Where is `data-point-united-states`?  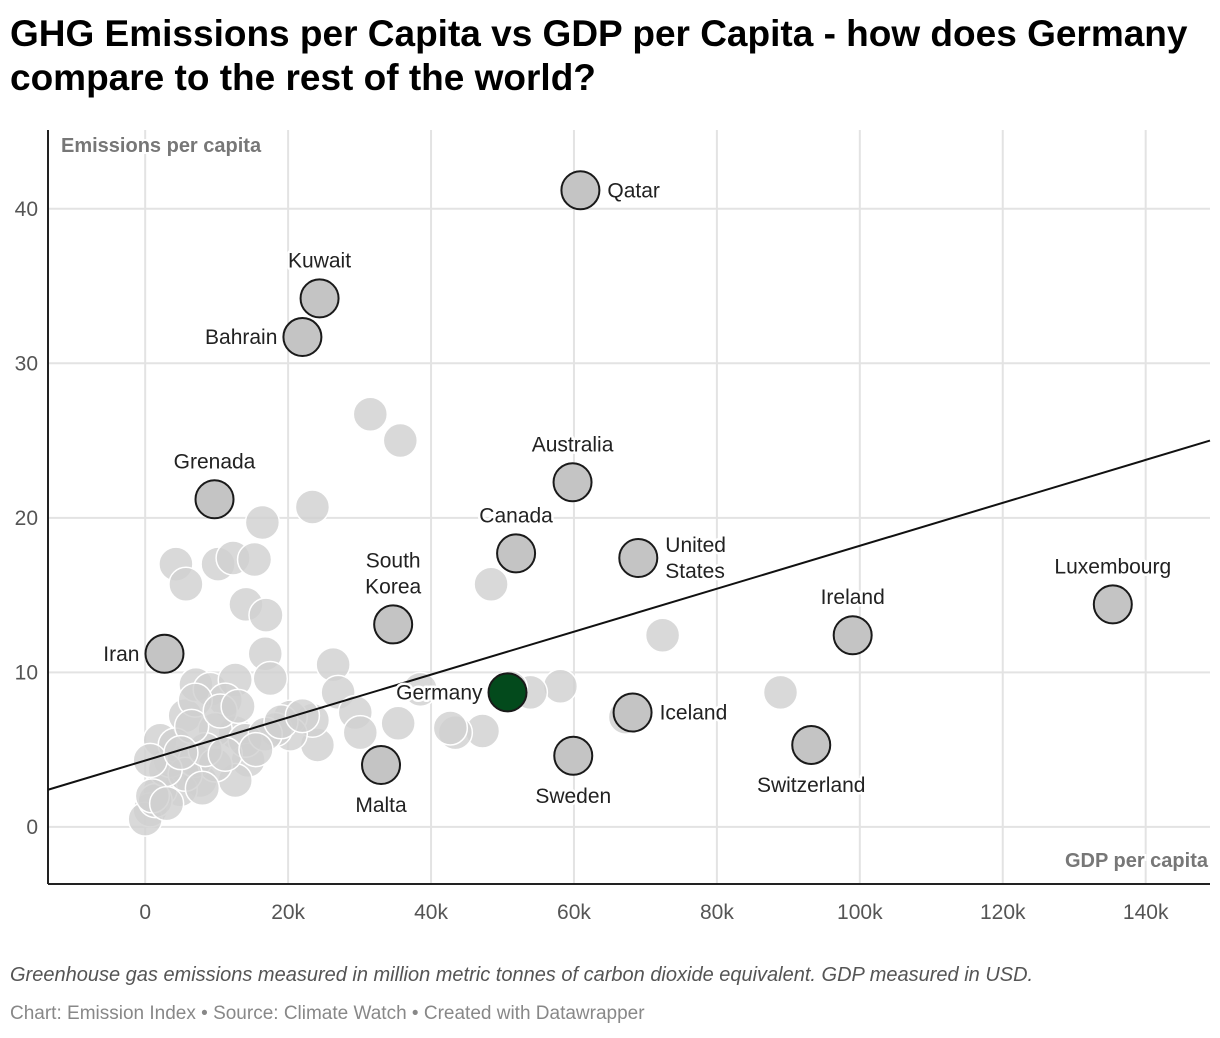
data-point-united-states is located at coordinates (638, 557).